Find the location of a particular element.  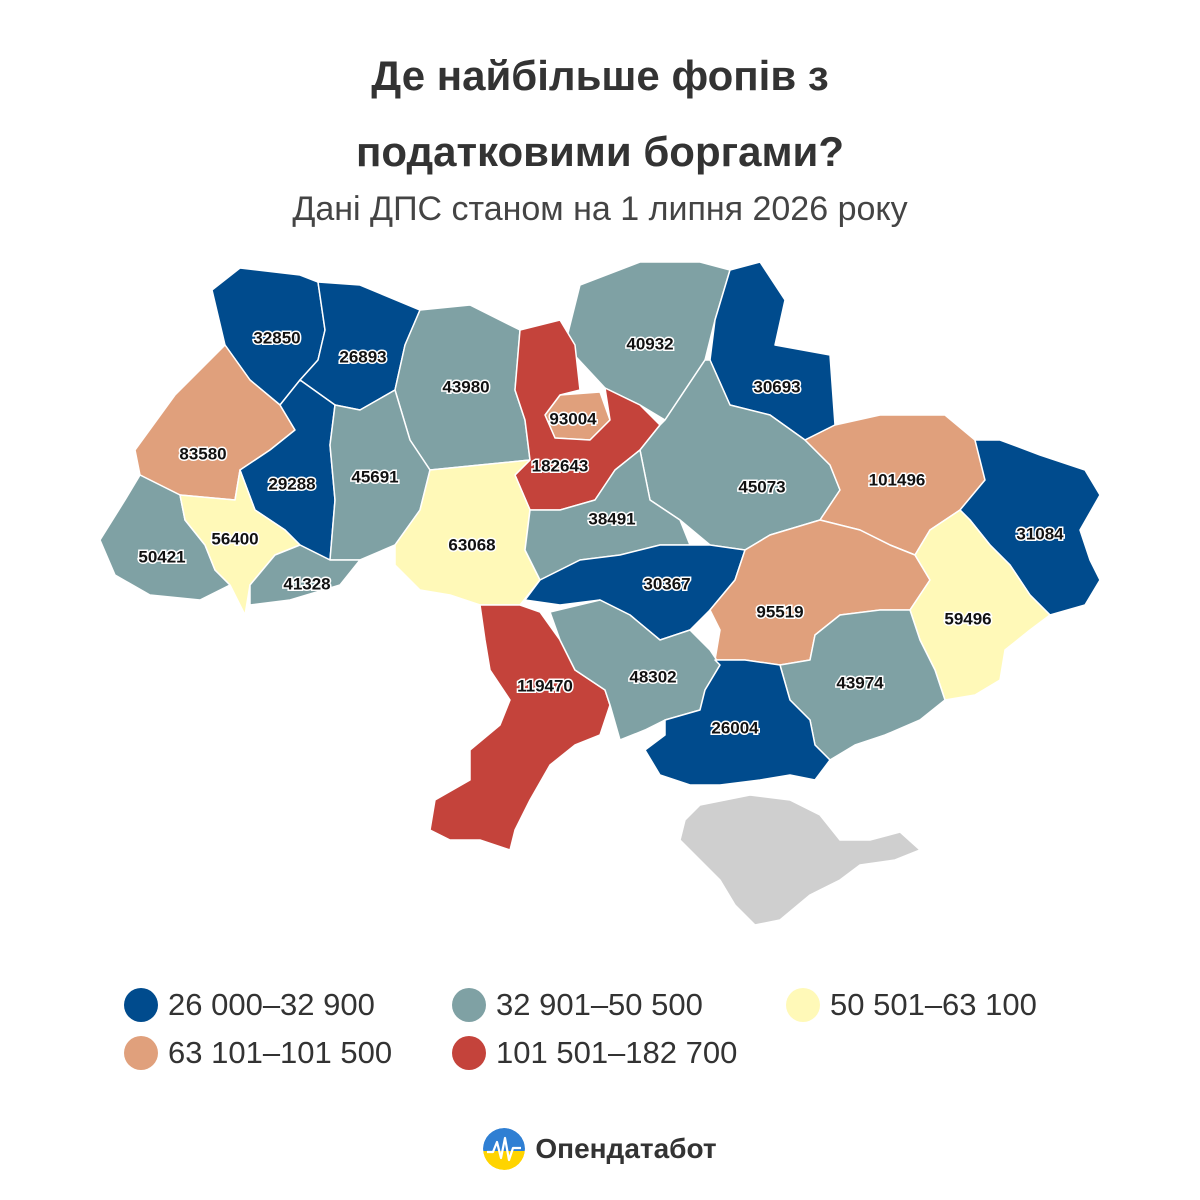

brand-footer: Опендатабот is located at coordinates (600, 1149).